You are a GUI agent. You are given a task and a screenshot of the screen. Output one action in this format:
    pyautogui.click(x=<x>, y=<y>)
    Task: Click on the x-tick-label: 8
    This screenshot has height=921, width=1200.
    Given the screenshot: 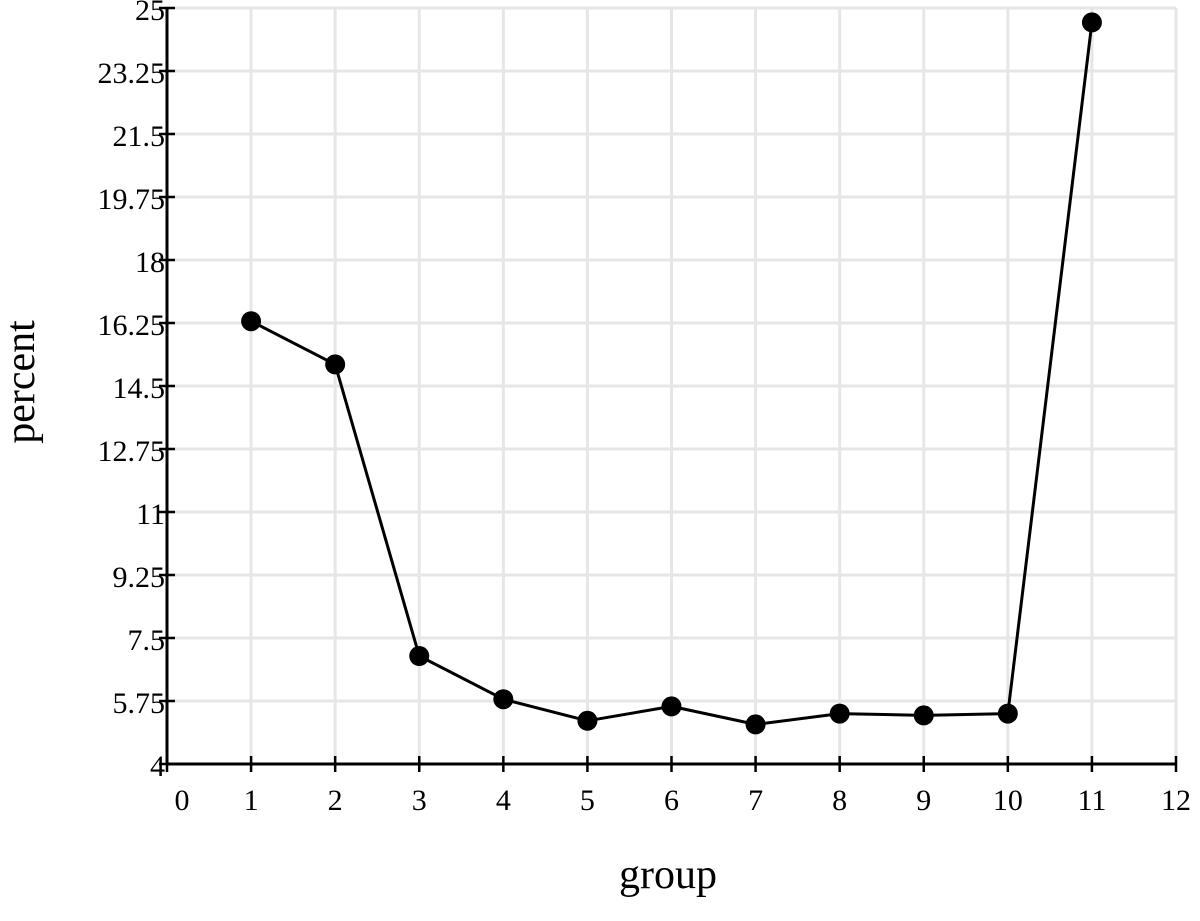 What is the action you would take?
    pyautogui.click(x=839, y=800)
    